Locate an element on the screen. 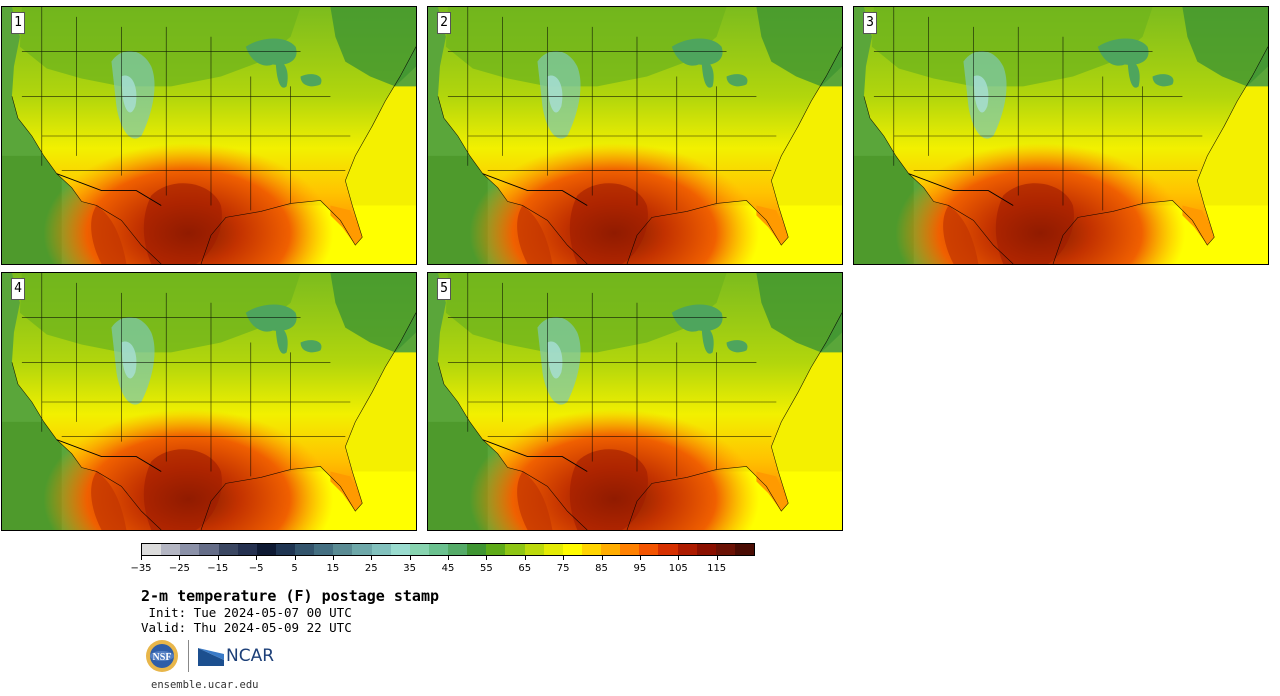  valid-time: Valid: Thu 2024-05-09 22 UTC is located at coordinates (246, 627).